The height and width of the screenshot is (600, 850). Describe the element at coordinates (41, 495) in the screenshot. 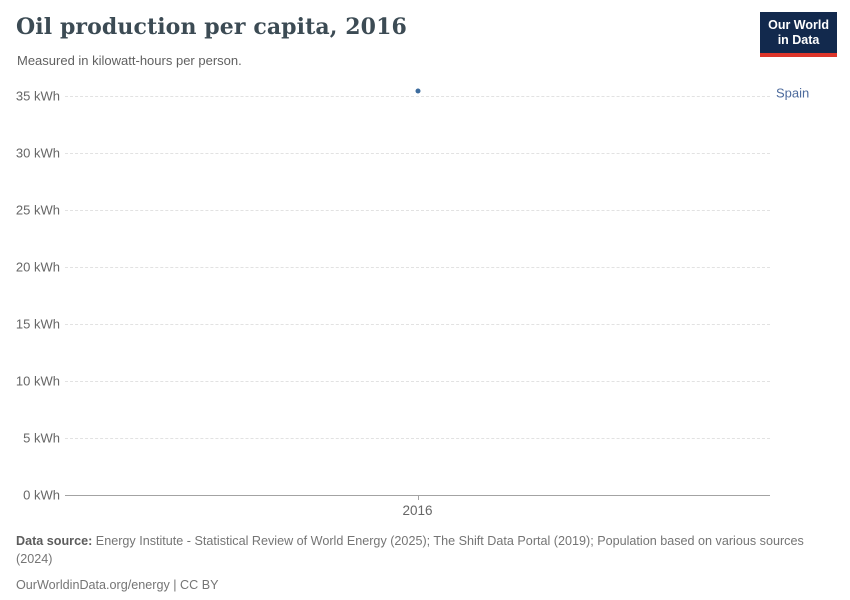

I see `y-axis-tick-label: 0 kWh` at that location.